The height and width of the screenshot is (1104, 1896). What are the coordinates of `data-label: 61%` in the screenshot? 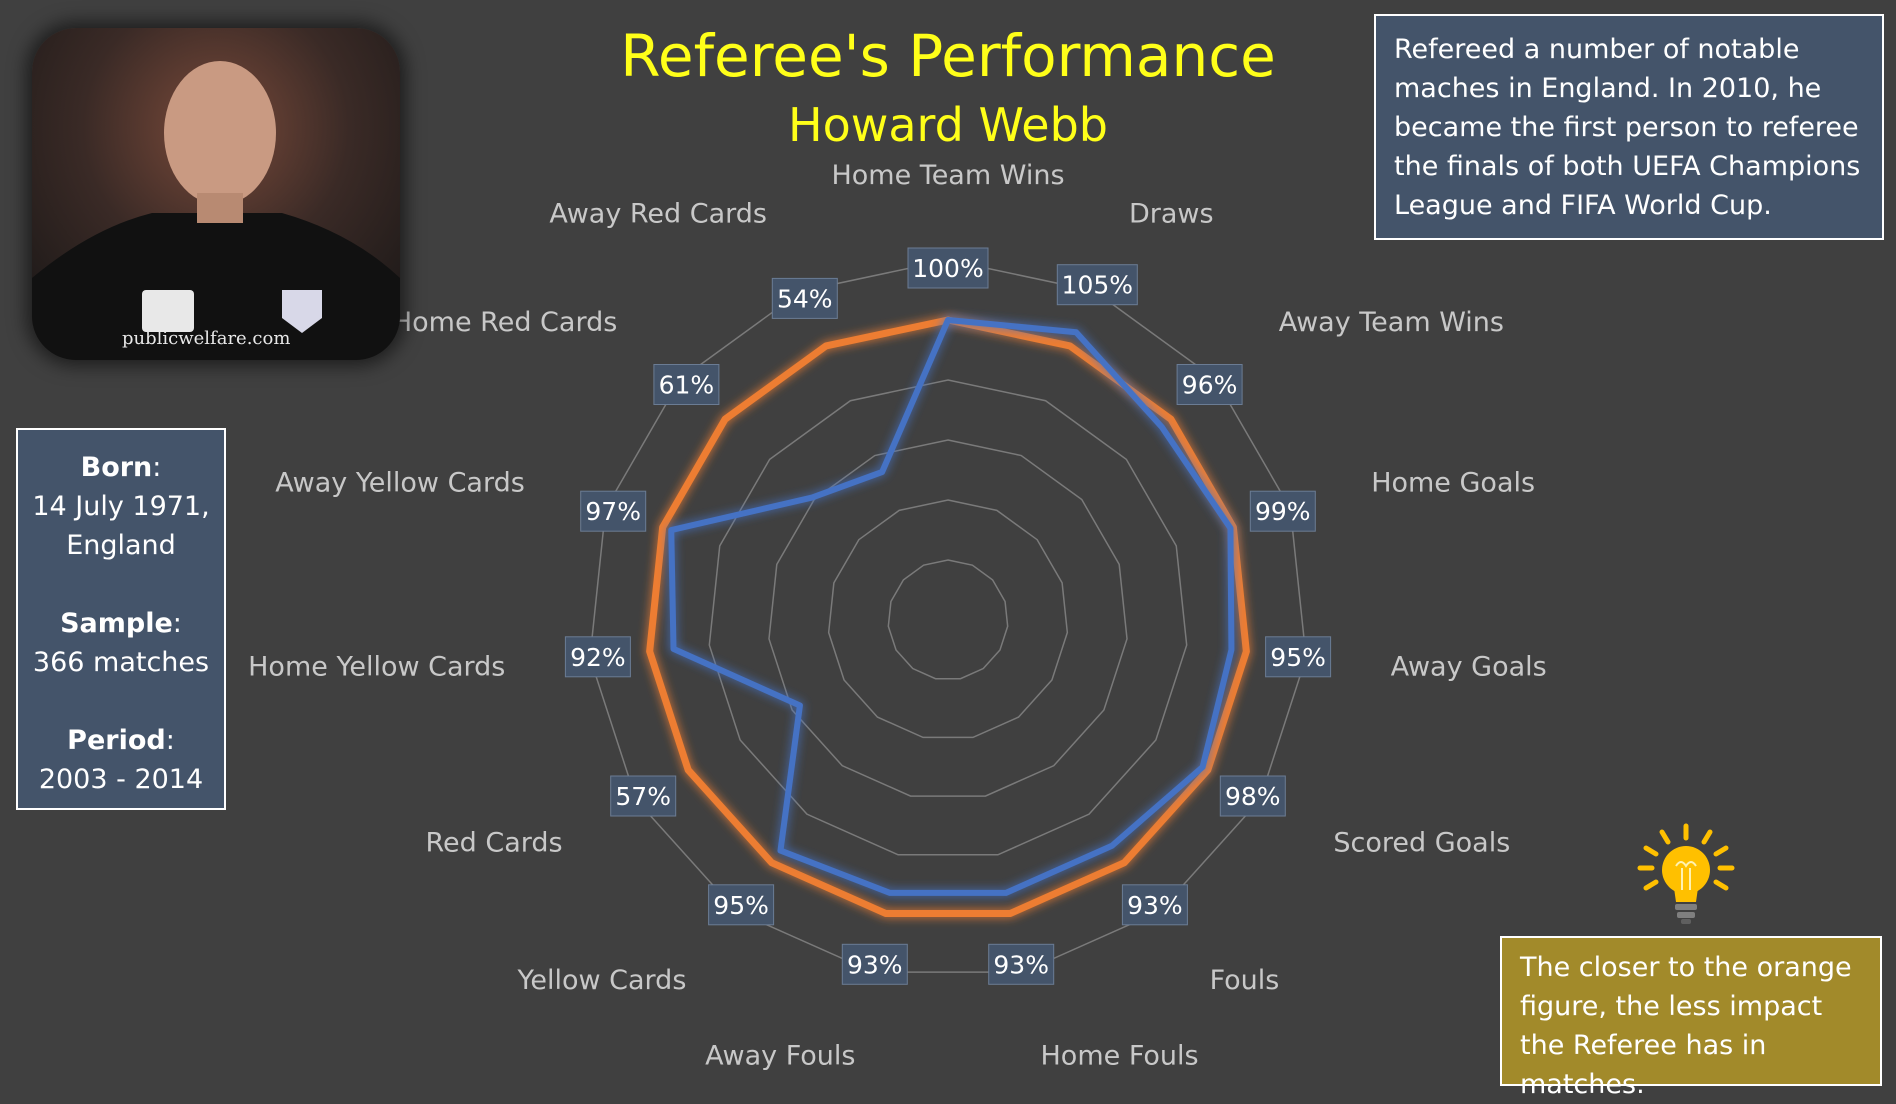 It's located at (687, 385).